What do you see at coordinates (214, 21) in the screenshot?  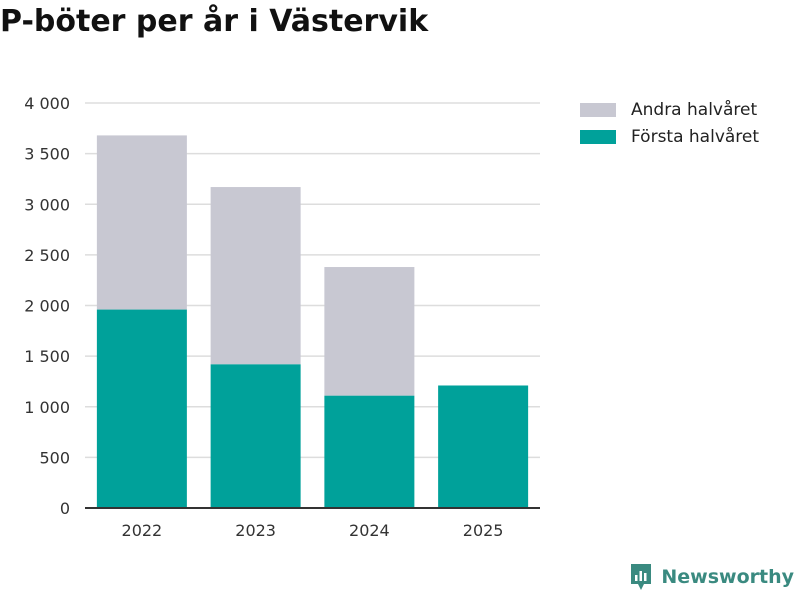 I see `chart-title: P-böter per år i Västervik` at bounding box center [214, 21].